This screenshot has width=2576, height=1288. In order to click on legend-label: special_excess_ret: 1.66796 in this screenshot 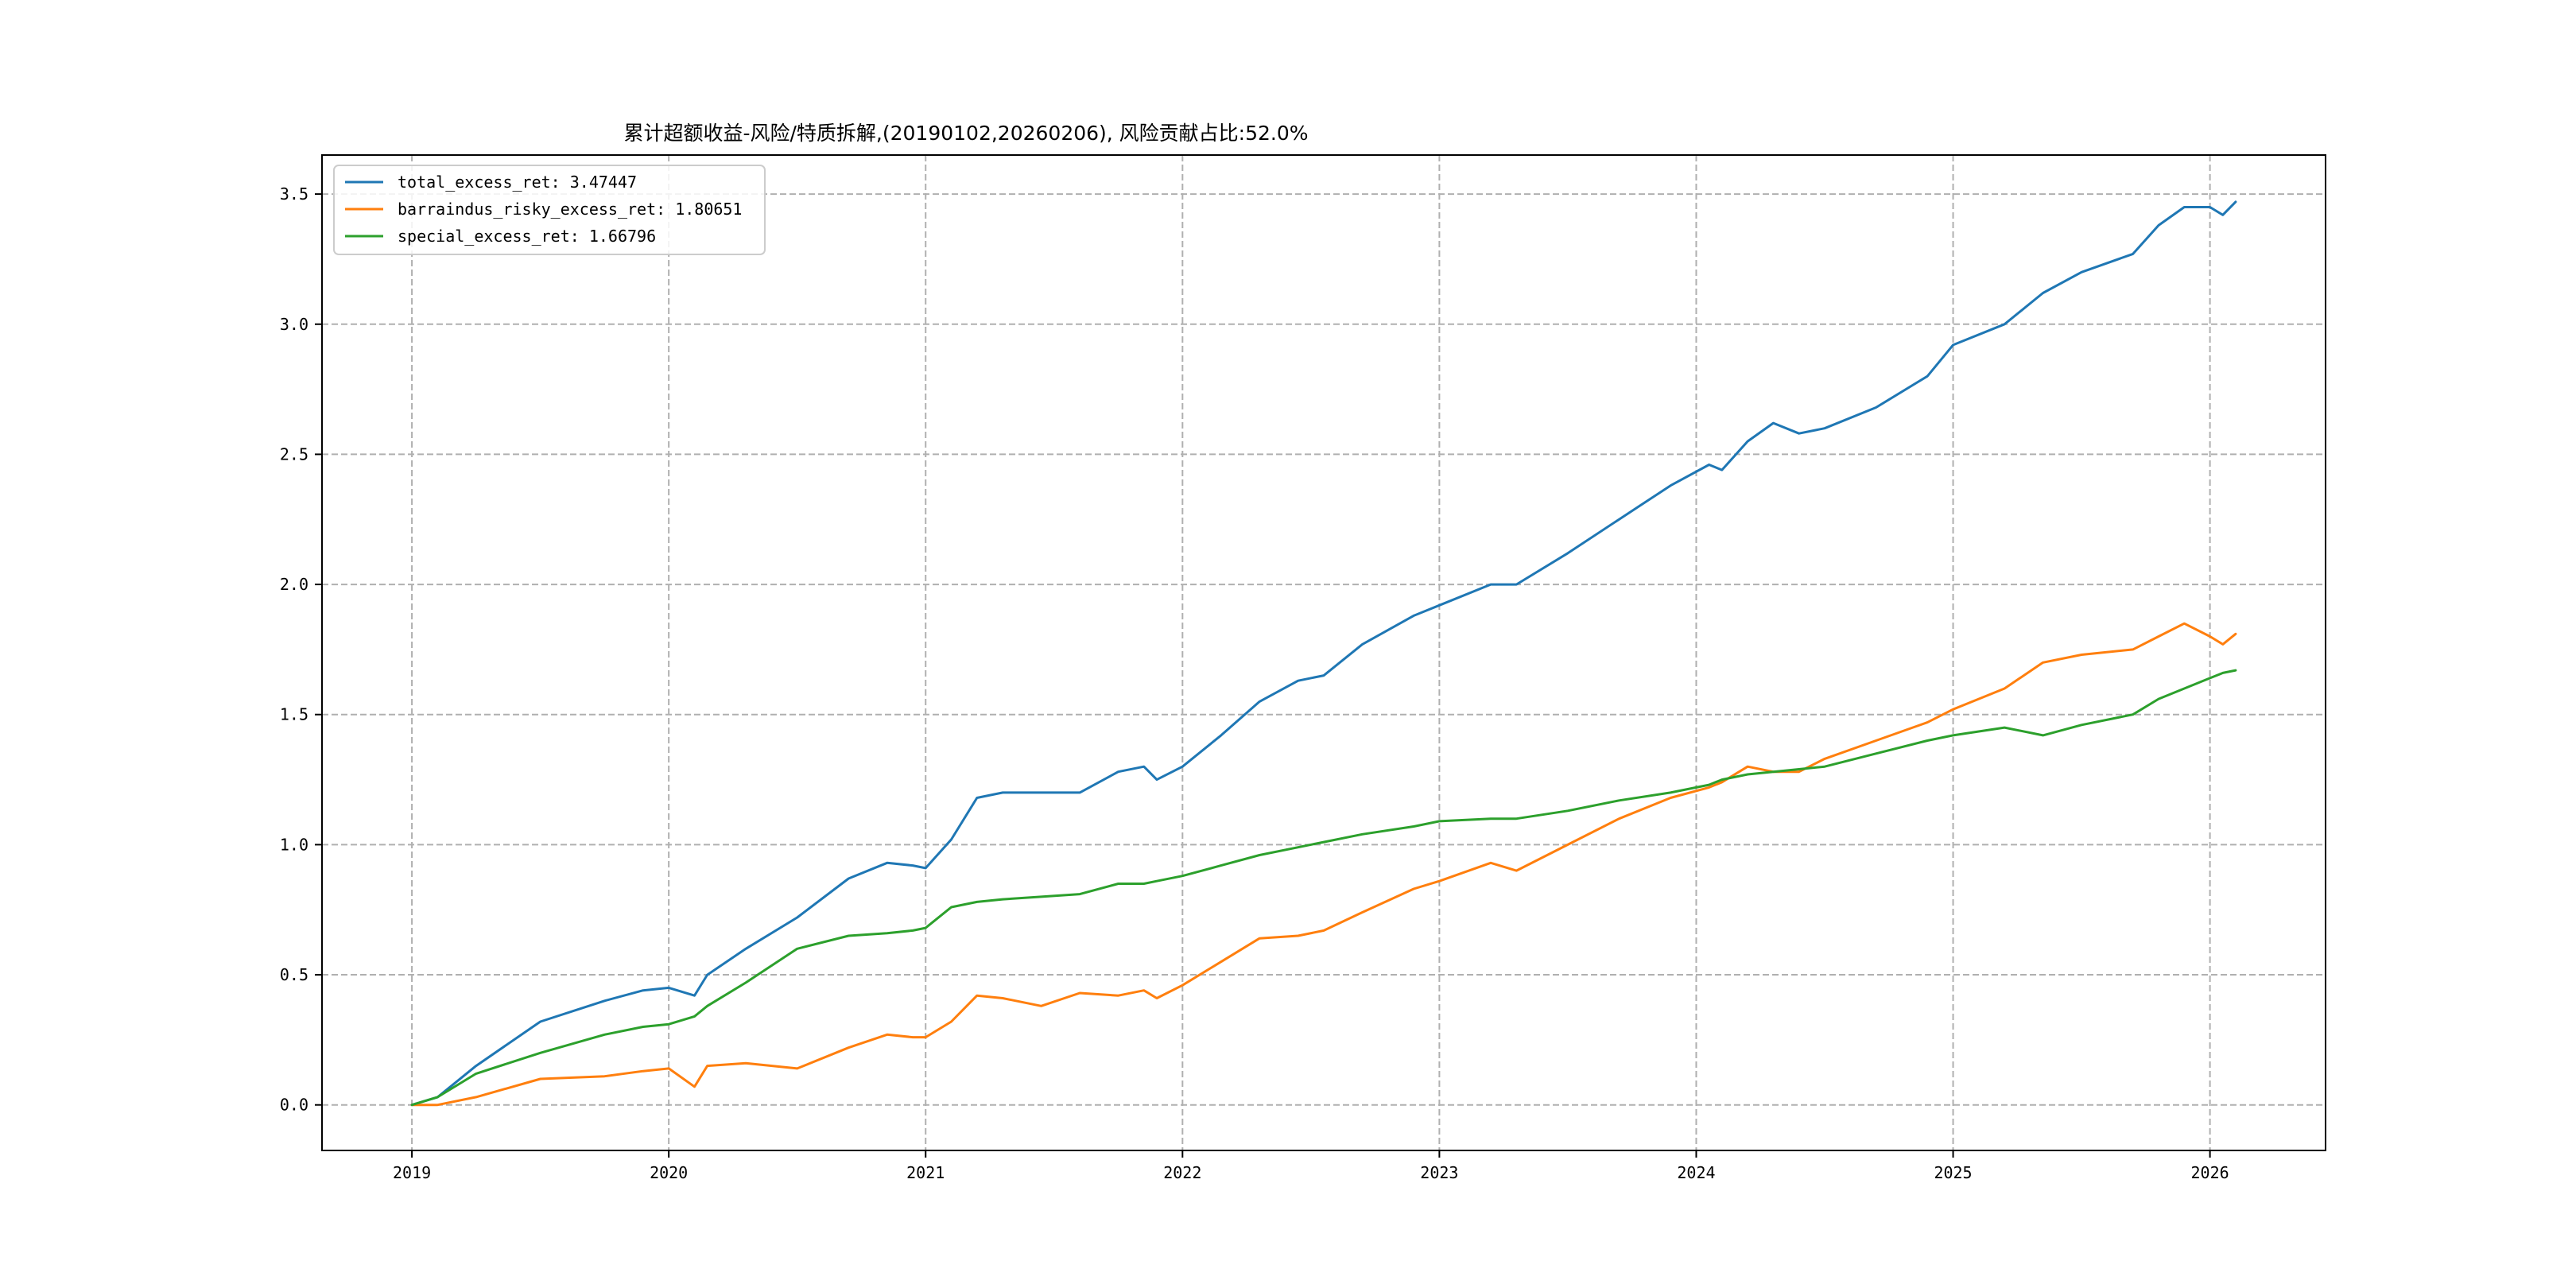, I will do `click(527, 237)`.